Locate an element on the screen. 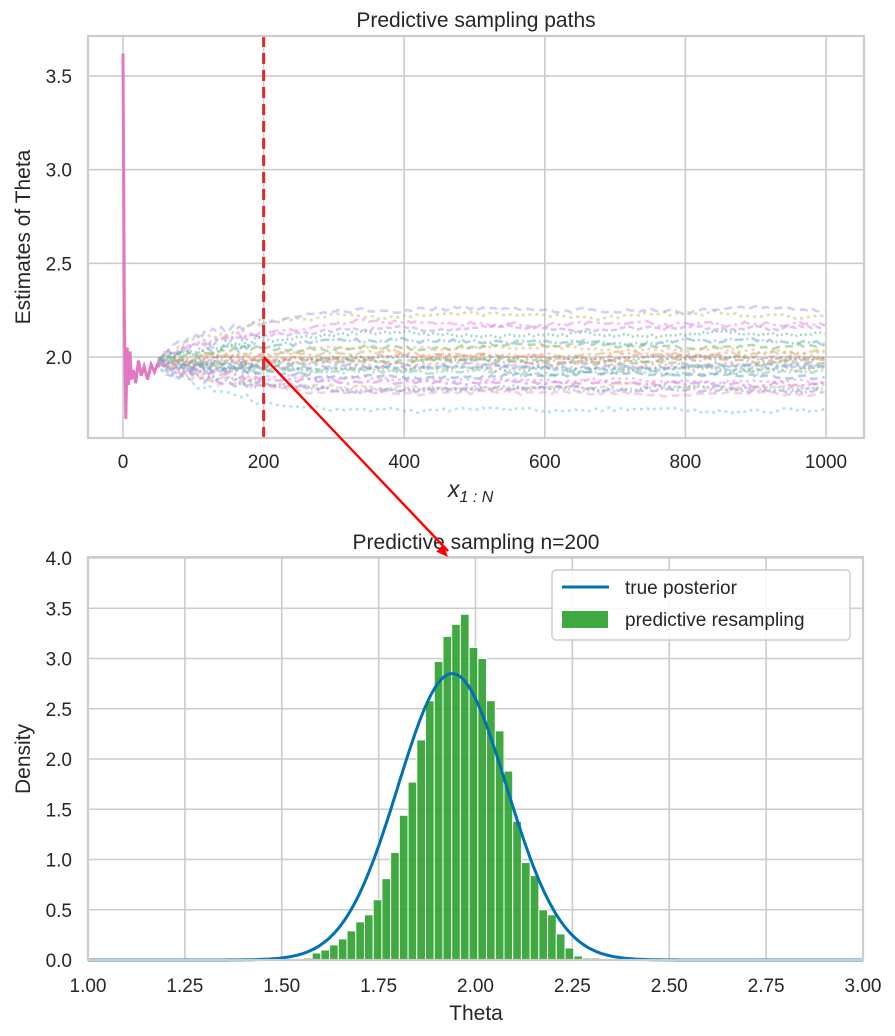 The width and height of the screenshot is (895, 1036). legend-label-true-posterior: true posterior is located at coordinates (681, 588).